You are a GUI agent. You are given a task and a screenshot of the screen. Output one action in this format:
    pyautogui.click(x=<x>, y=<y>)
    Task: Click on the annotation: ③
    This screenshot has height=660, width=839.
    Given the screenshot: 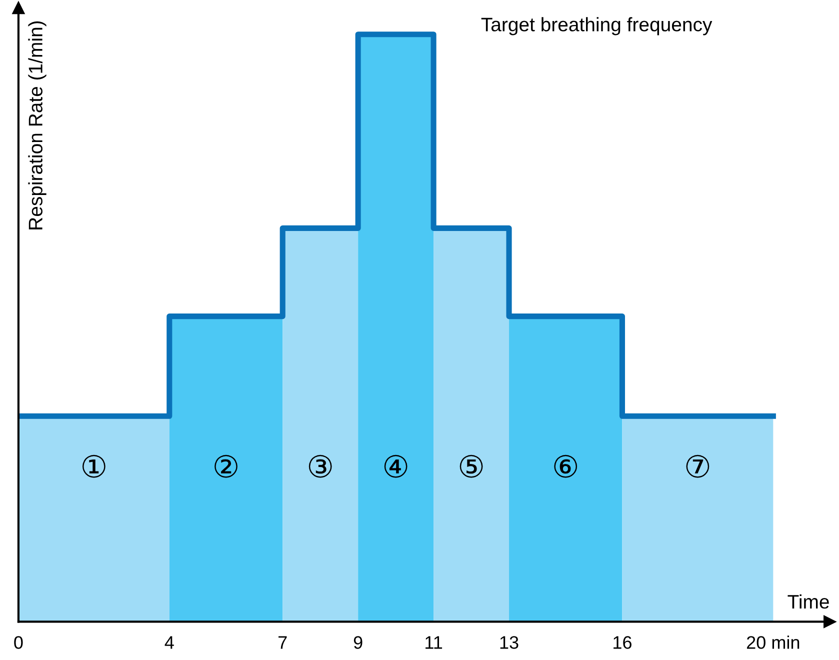 What is the action you would take?
    pyautogui.click(x=320, y=466)
    